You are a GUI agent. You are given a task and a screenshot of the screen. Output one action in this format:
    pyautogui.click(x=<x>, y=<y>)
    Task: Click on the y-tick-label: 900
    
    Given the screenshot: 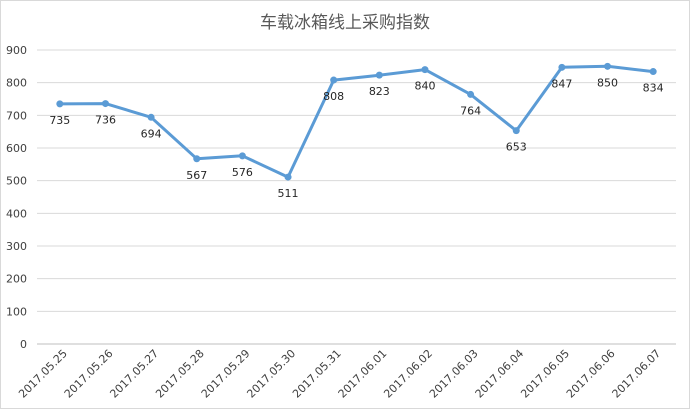 What is the action you would take?
    pyautogui.click(x=16, y=50)
    